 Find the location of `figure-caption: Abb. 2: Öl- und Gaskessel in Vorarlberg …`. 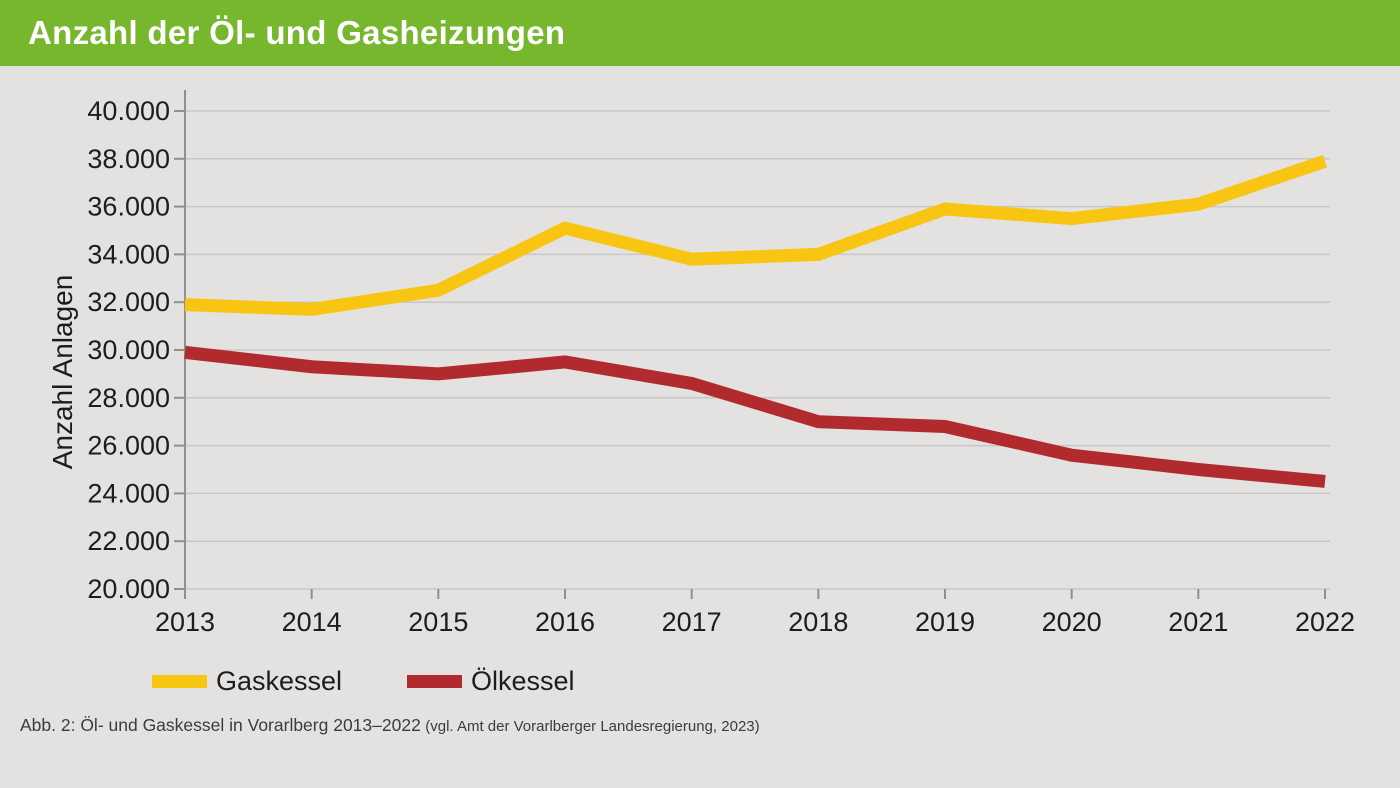

figure-caption: Abb. 2: Öl- und Gaskessel in Vorarlberg … is located at coordinates (390, 725).